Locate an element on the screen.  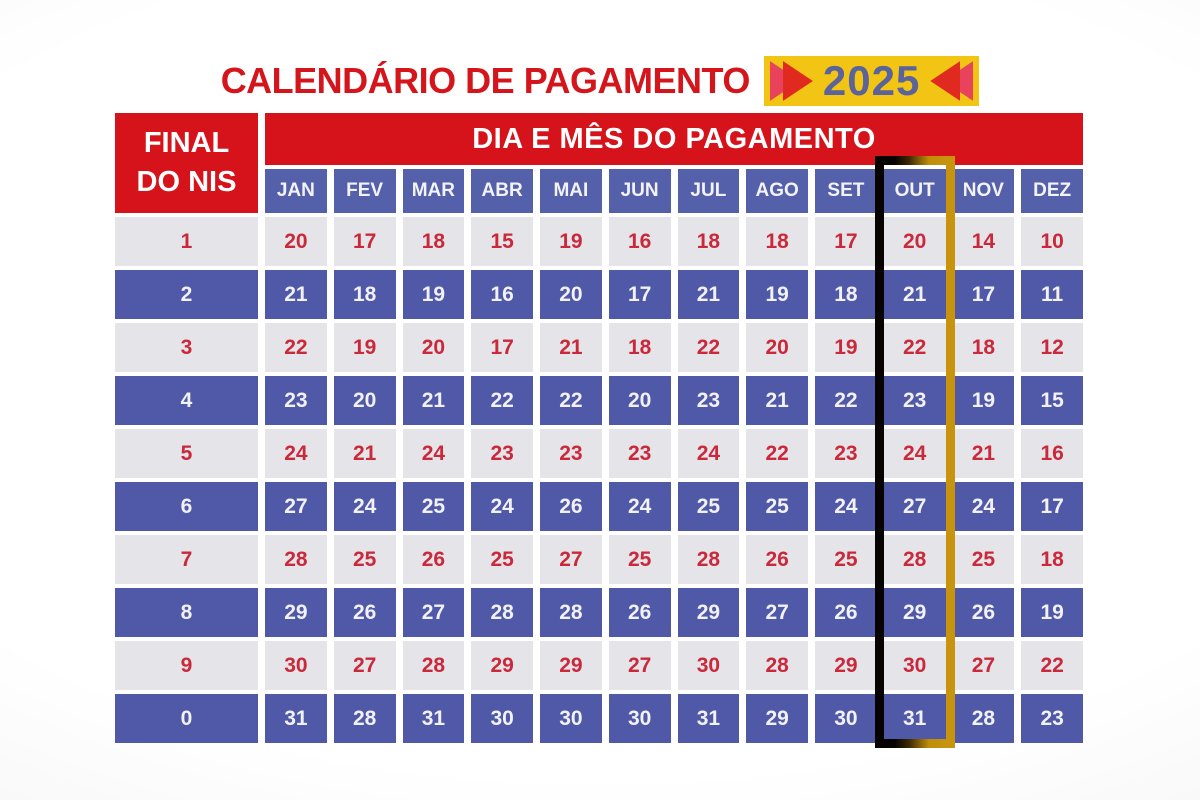
day-cell: 10 is located at coordinates (1052, 241).